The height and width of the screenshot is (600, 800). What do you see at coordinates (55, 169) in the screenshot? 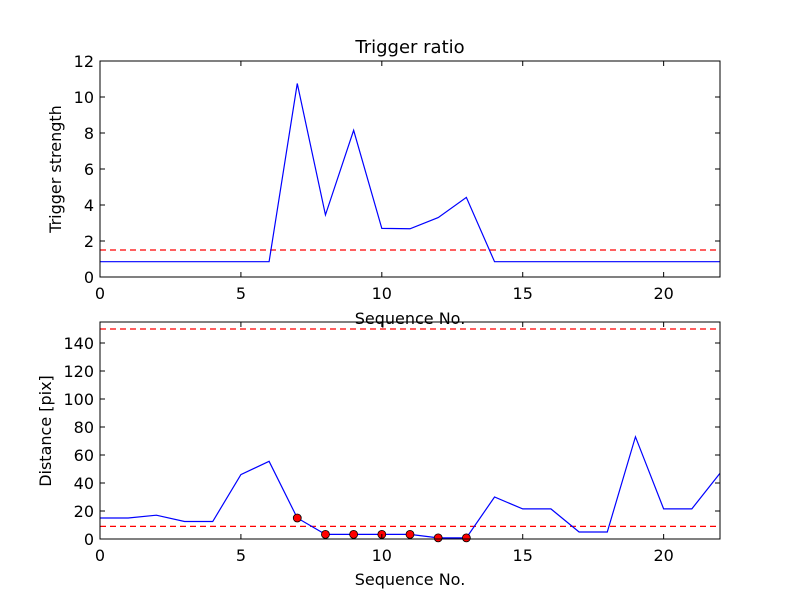
I see `y-axis-label: Trigger strength` at bounding box center [55, 169].